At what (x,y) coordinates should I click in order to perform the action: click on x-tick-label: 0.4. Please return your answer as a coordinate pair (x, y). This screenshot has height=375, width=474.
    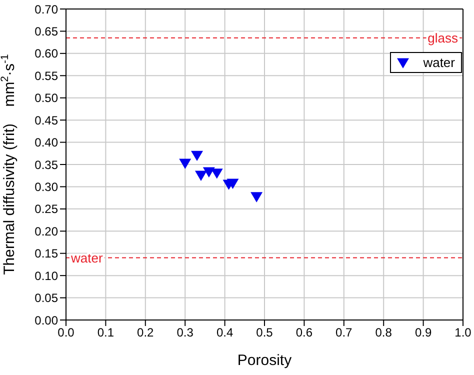
    Looking at the image, I should click on (225, 333).